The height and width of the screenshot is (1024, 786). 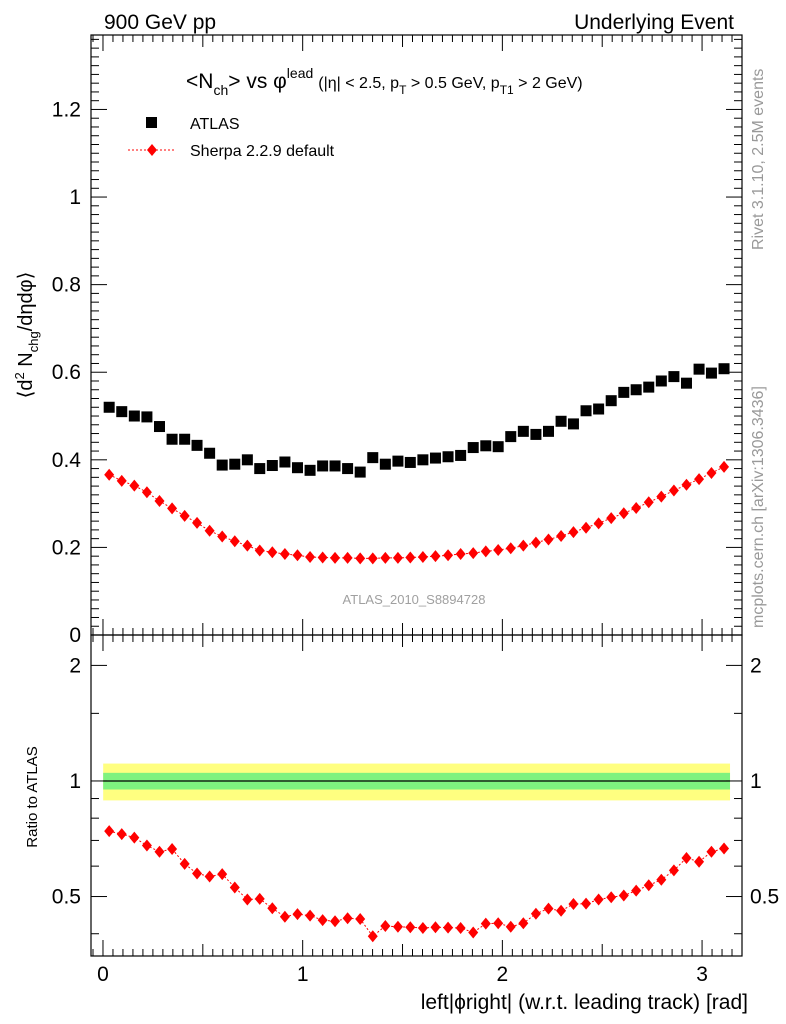 I want to click on ratio-curve, so click(x=417, y=883).